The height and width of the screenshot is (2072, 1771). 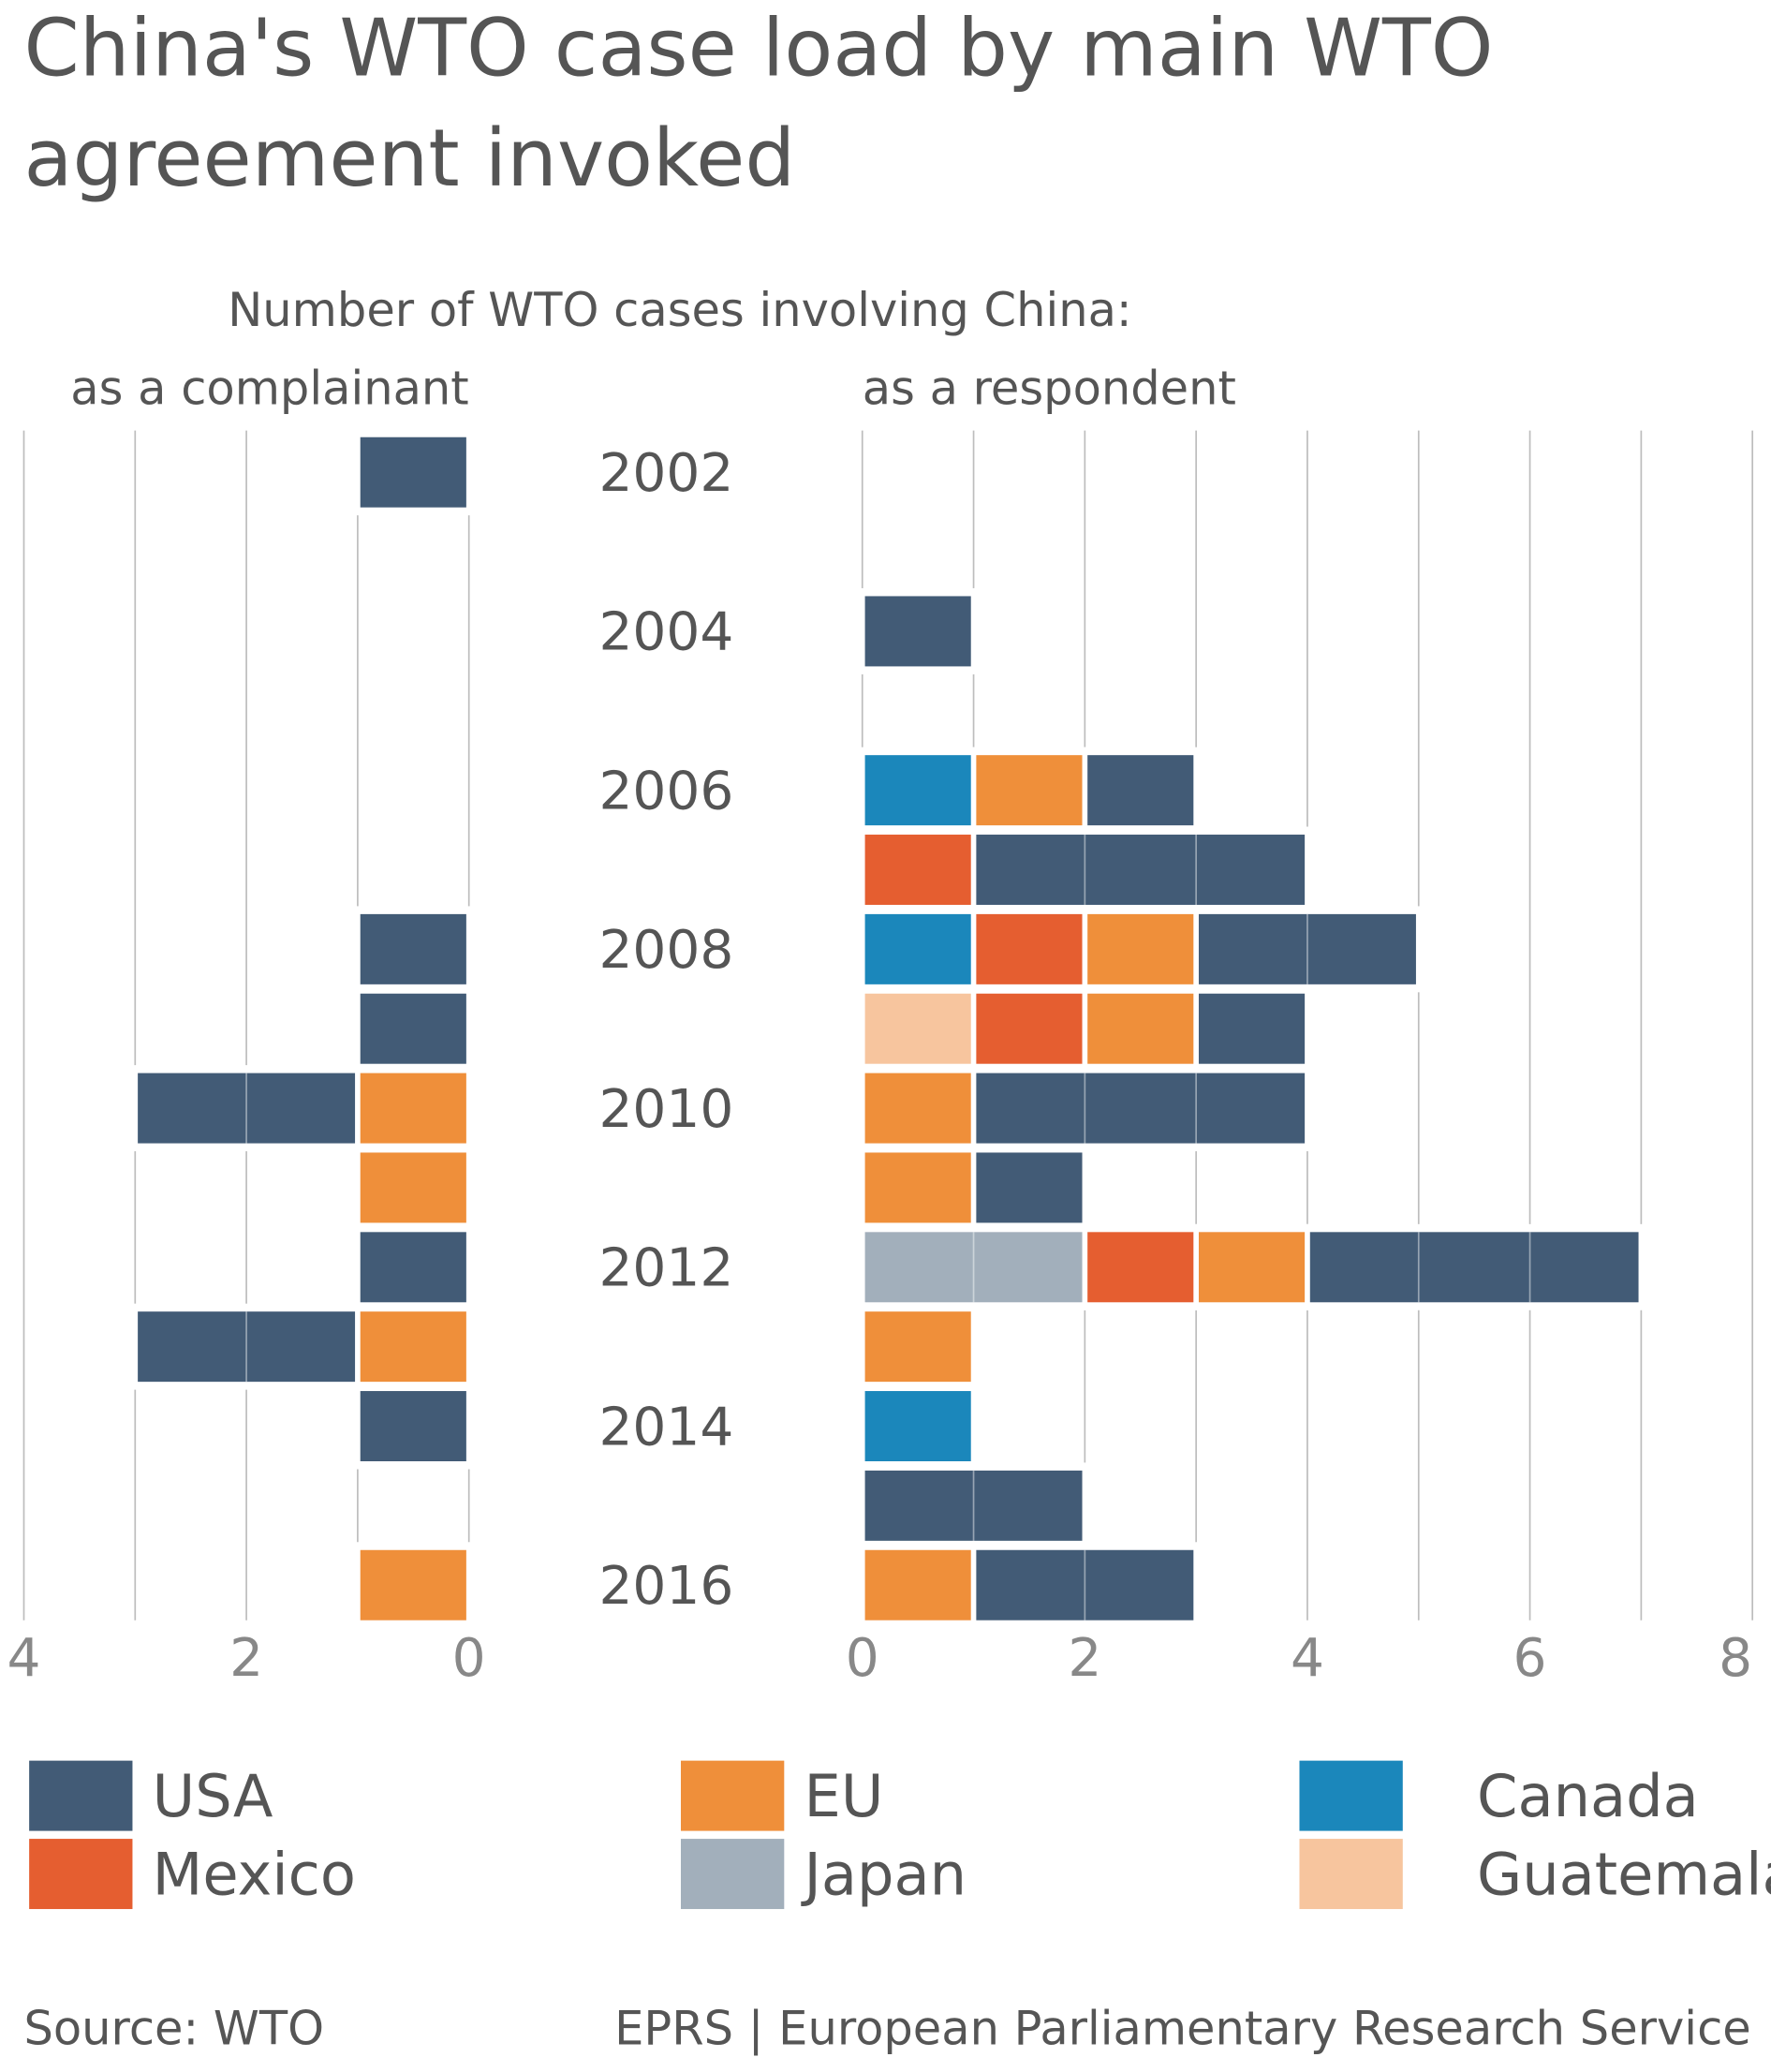 I want to click on year-label: 2016, so click(x=665, y=1586).